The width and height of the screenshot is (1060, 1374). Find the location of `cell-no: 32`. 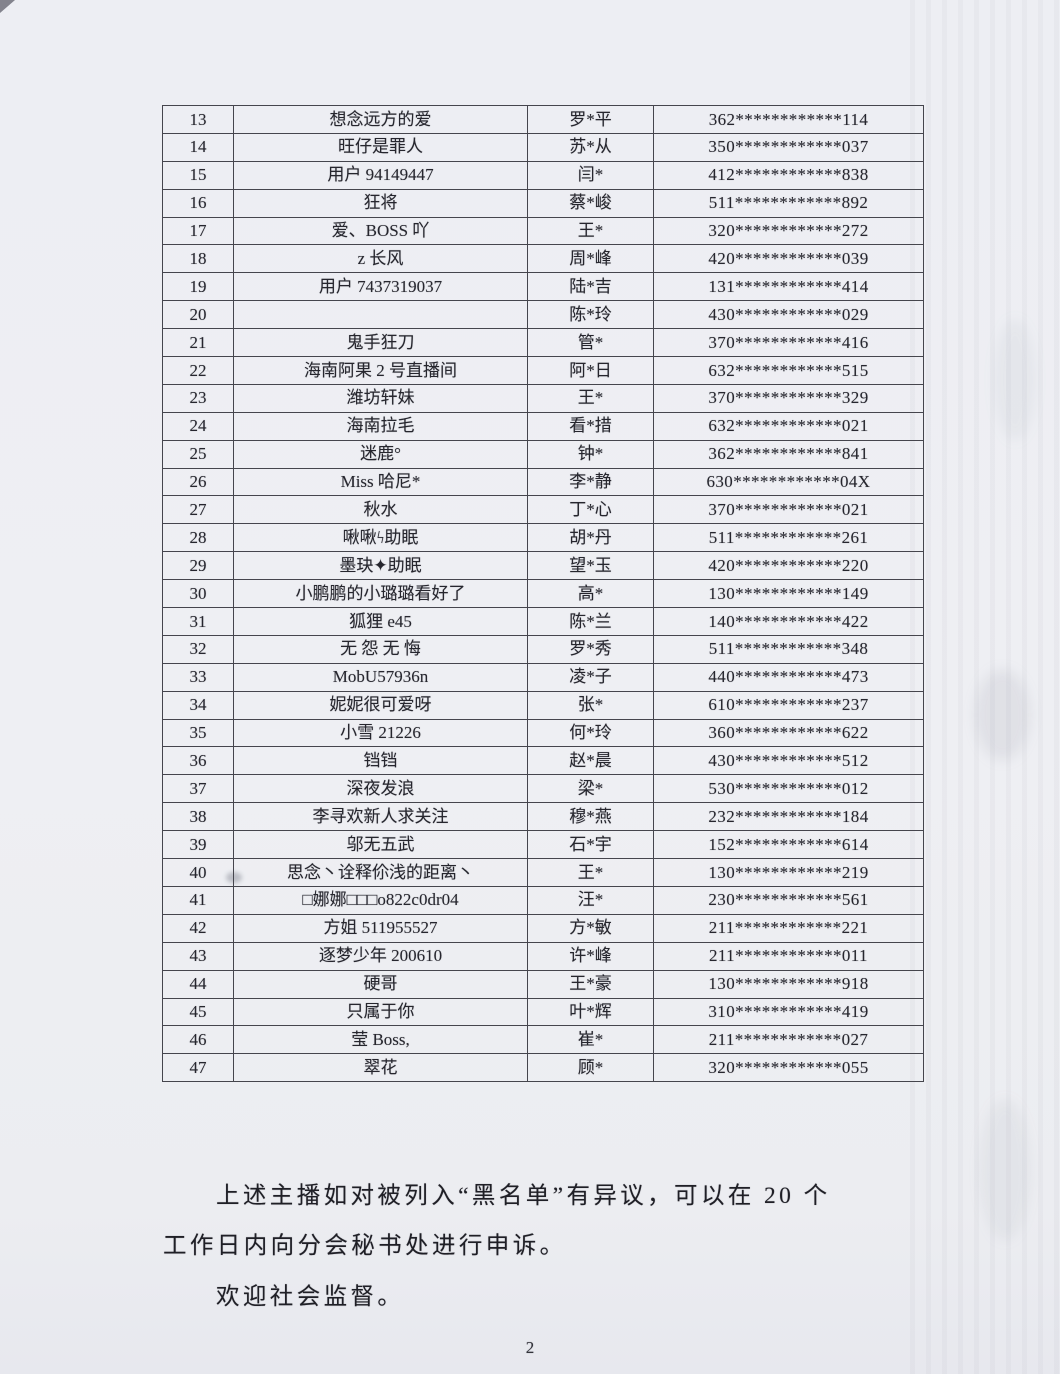

cell-no: 32 is located at coordinates (198, 649).